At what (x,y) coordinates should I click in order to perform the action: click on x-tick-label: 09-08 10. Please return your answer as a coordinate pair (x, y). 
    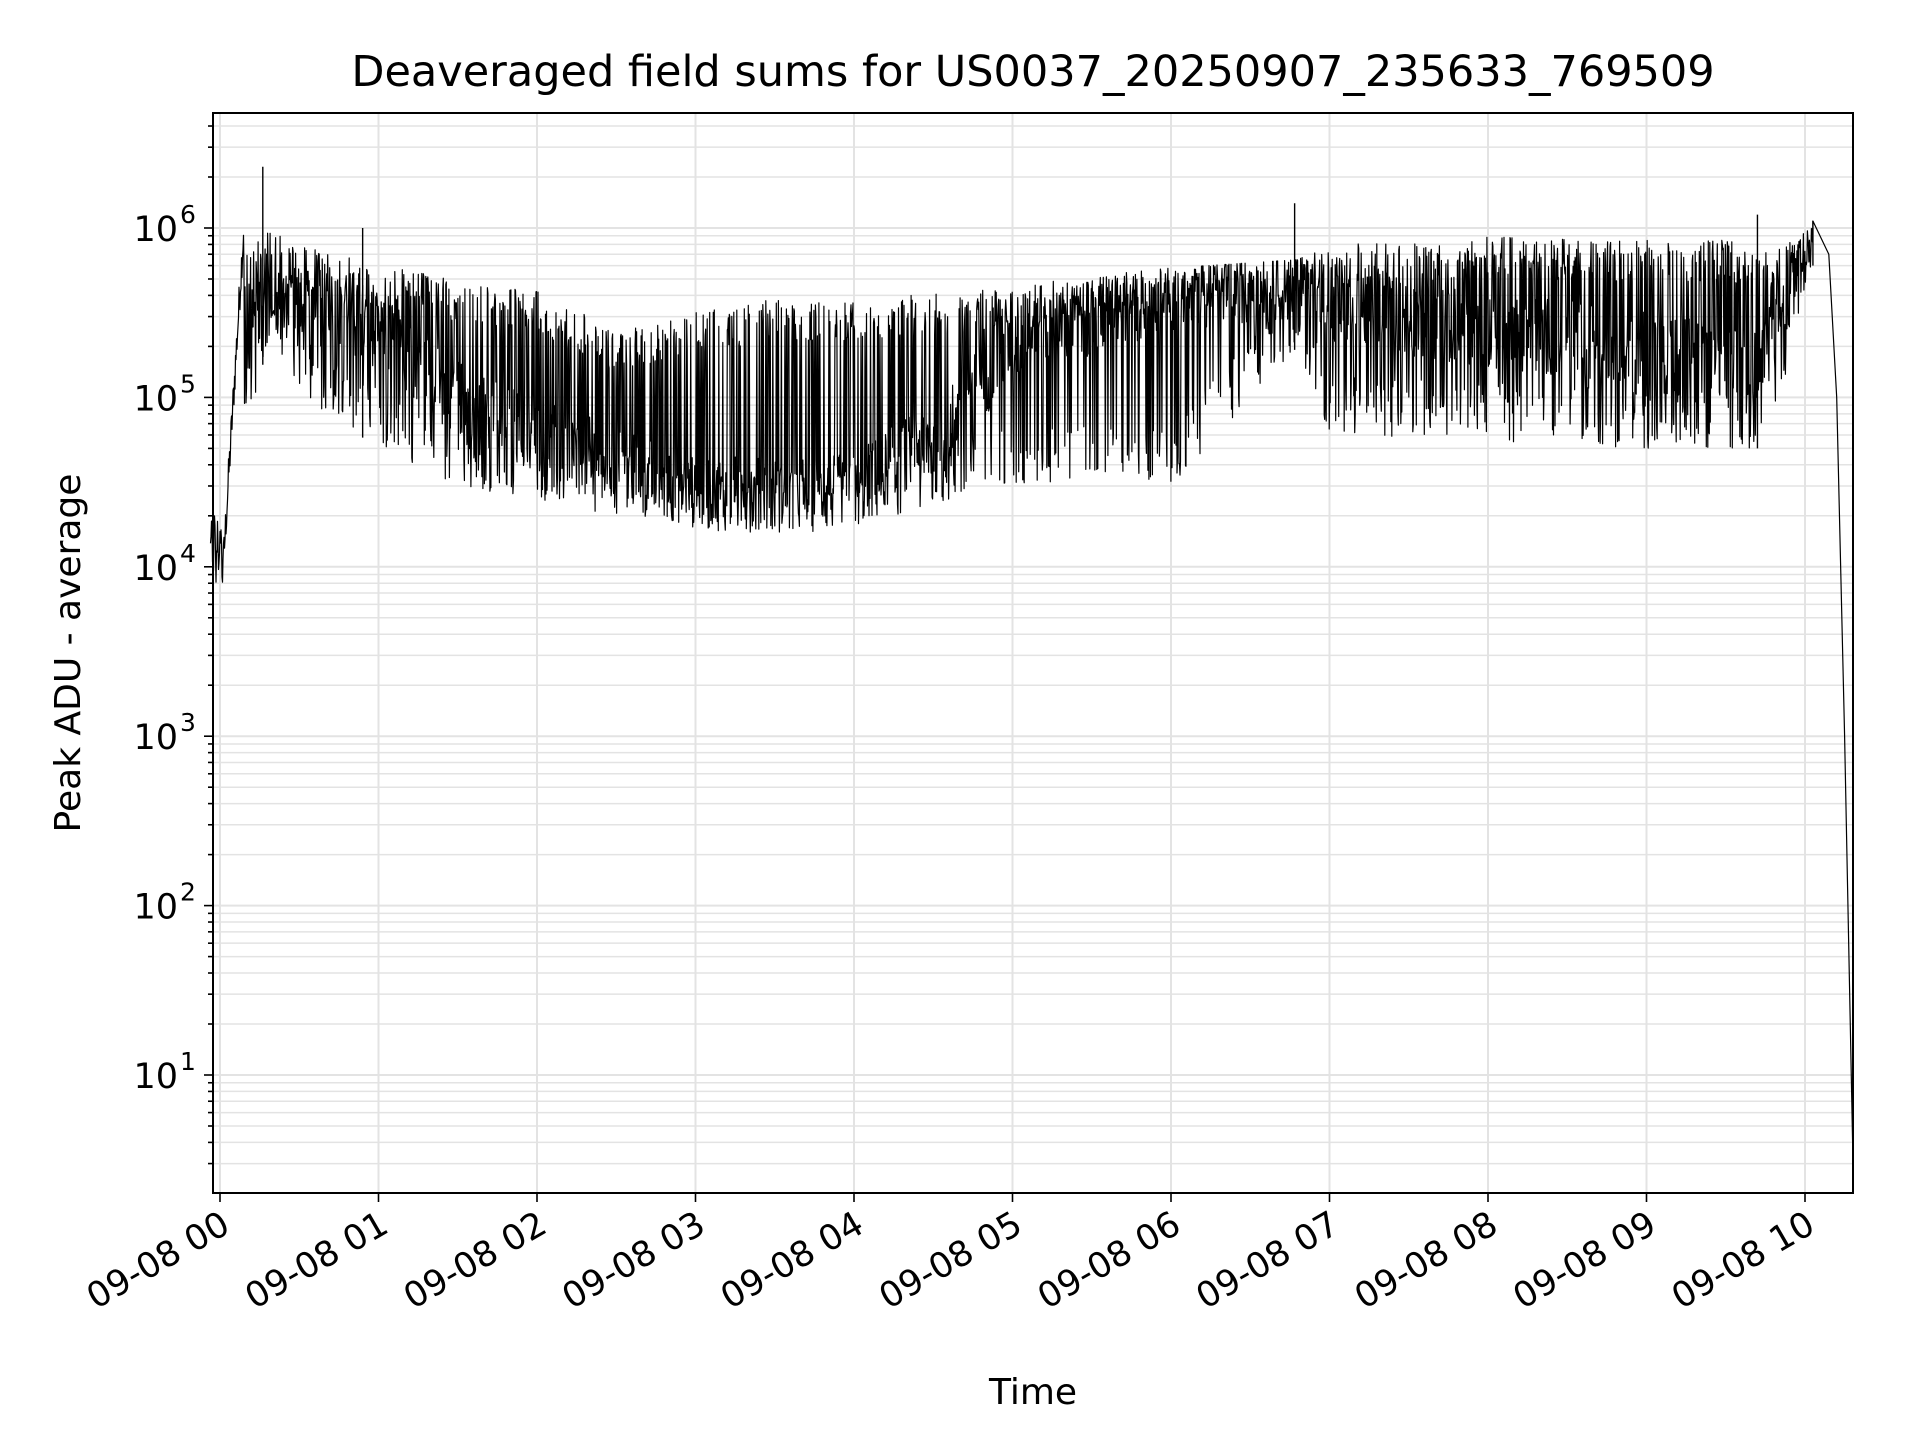
    Looking at the image, I should click on (1743, 1260).